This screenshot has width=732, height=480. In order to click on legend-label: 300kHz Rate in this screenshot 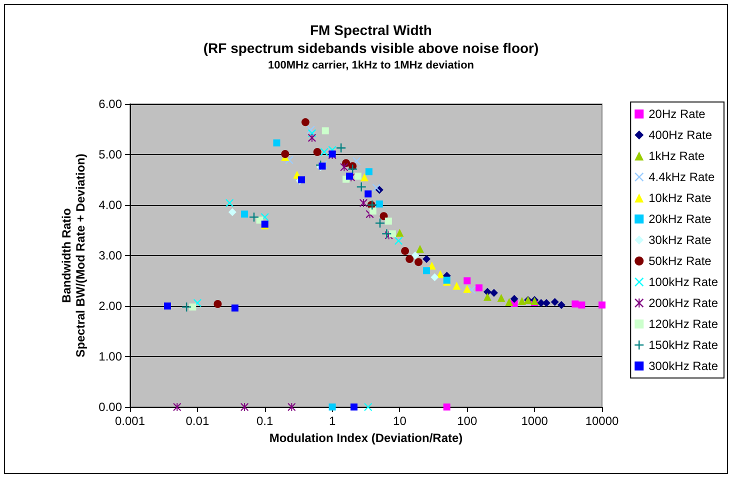, I will do `click(683, 366)`.